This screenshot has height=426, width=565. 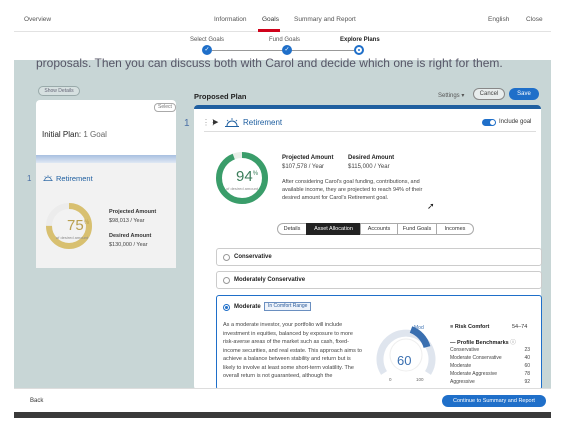 I want to click on select-button: Select, so click(x=165, y=107).